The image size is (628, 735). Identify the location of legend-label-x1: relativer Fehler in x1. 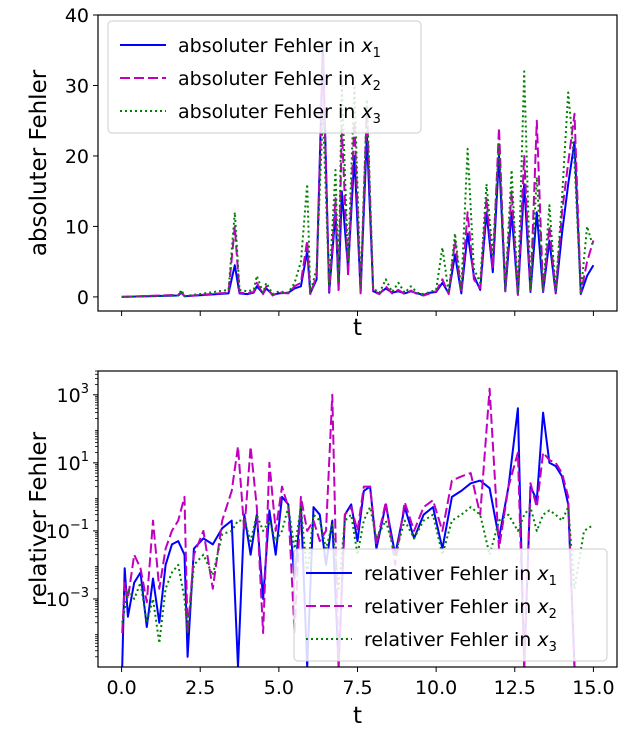
(460, 576).